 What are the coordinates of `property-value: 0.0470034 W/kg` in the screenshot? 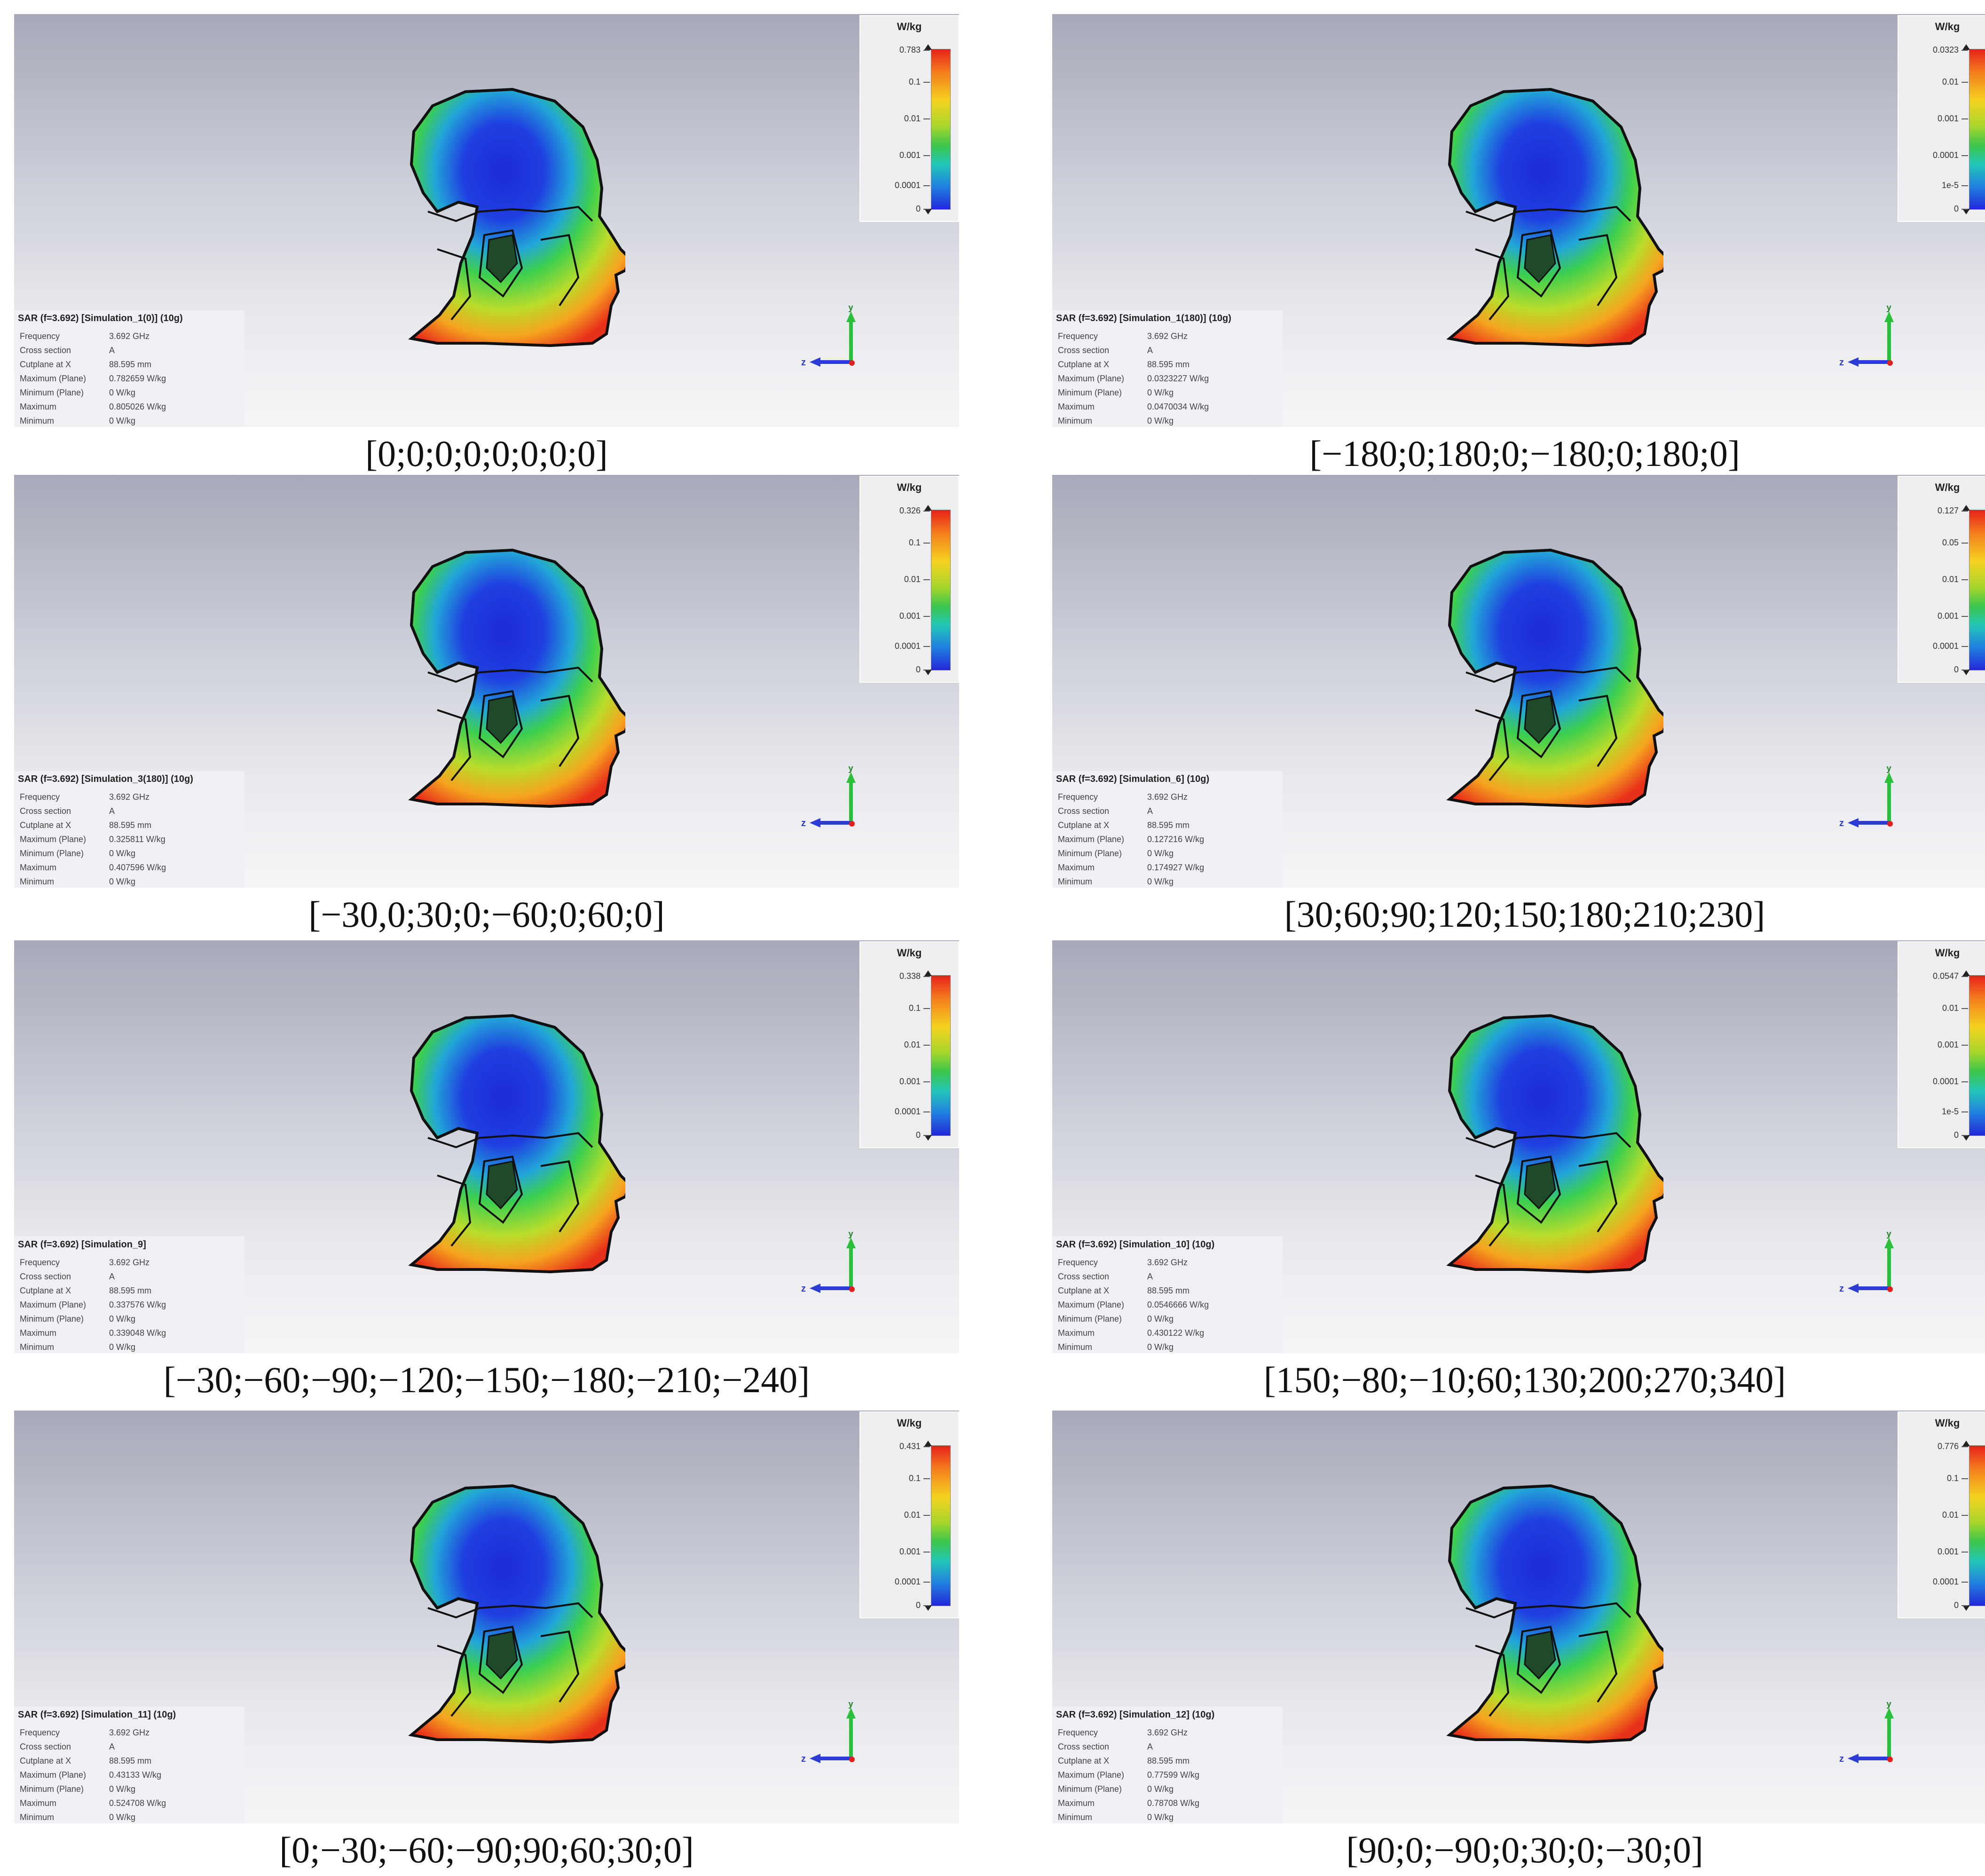 It's located at (1178, 407).